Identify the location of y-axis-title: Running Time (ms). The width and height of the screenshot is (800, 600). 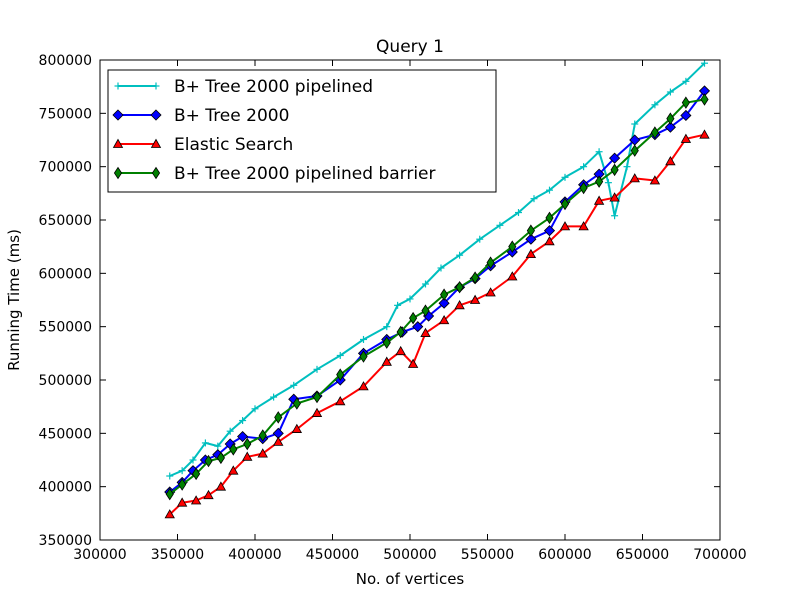
(14, 300).